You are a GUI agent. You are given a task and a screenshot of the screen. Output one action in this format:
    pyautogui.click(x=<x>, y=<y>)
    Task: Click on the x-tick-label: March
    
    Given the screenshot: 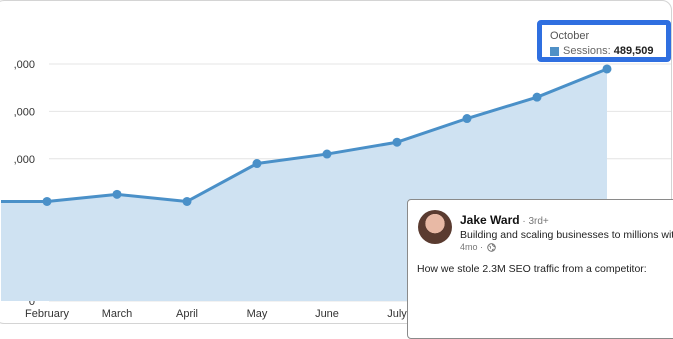 What is the action you would take?
    pyautogui.click(x=117, y=314)
    